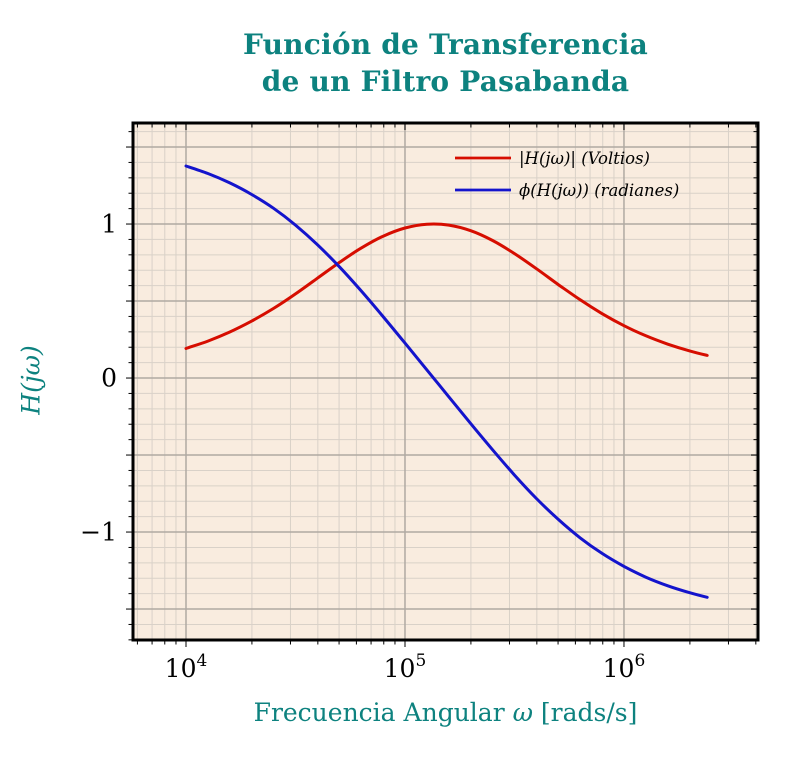 This screenshot has height=762, width=794. Describe the element at coordinates (98, 532) in the screenshot. I see `y-tick-label: −1` at that location.